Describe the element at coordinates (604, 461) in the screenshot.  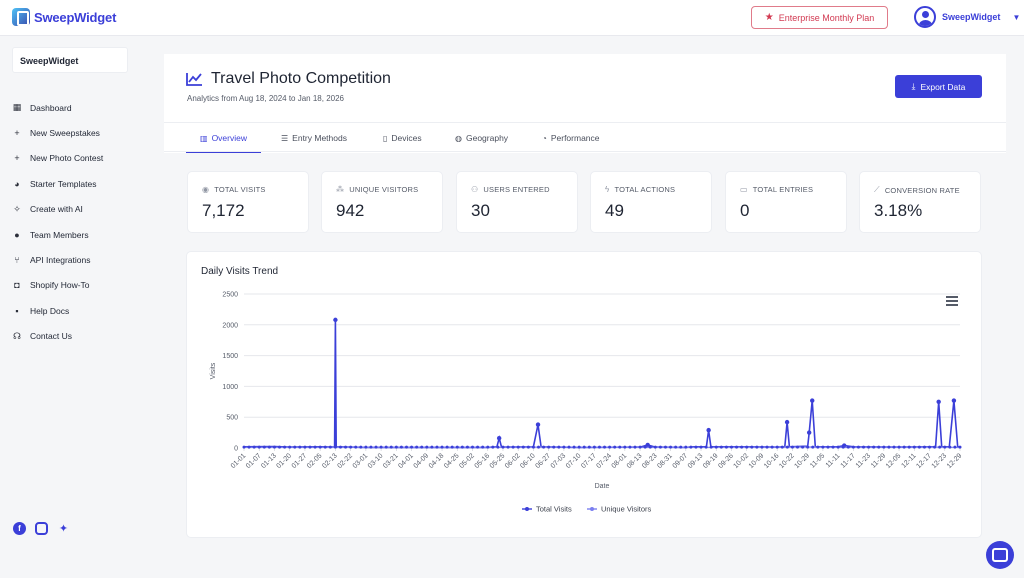
I see `x-tick-label: 07-24` at that location.